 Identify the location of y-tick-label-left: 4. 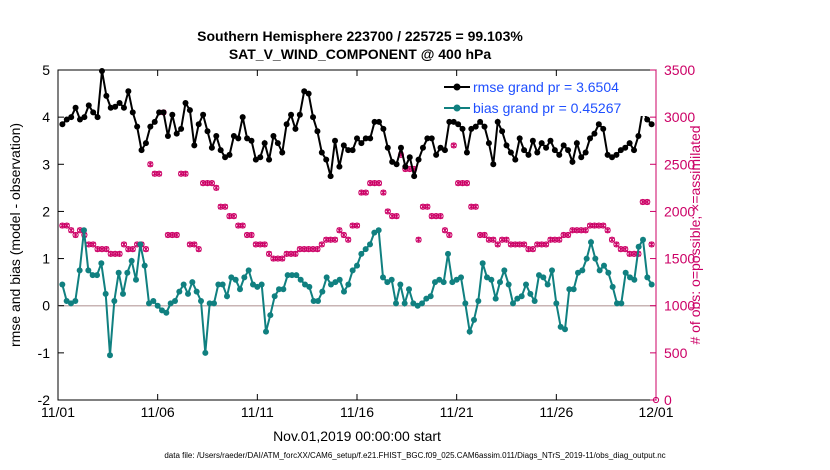
(46, 117).